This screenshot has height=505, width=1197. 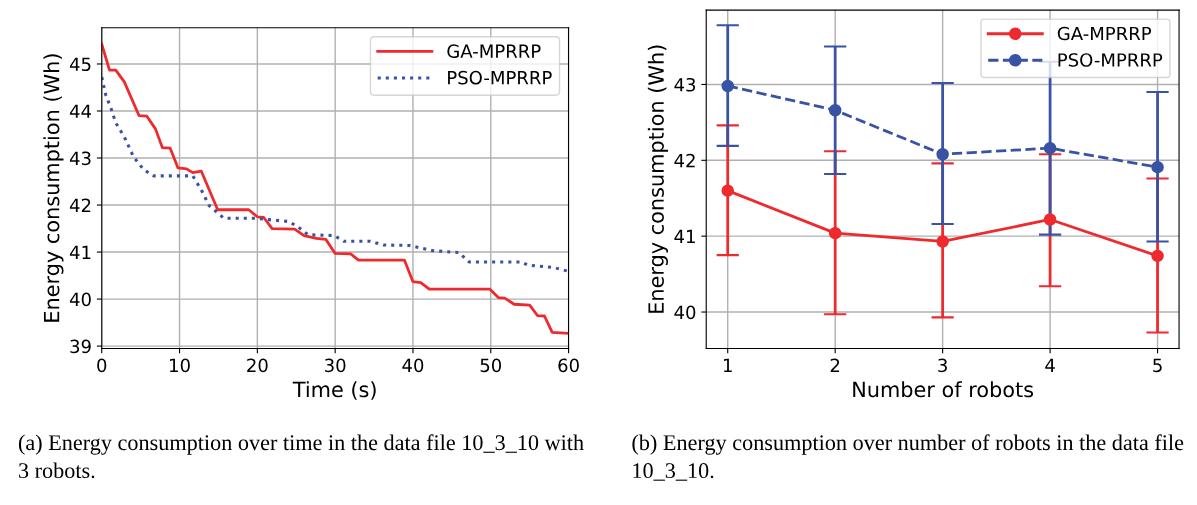 I want to click on x-tick-label: 20, so click(x=257, y=365).